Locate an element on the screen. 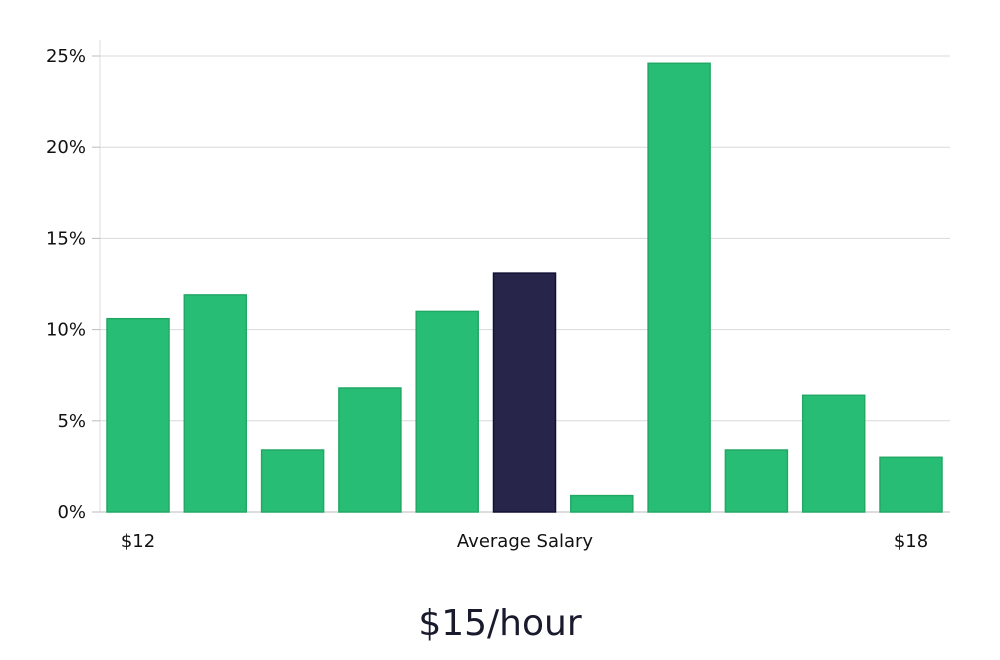  y-tick-label: 0% is located at coordinates (71, 512).